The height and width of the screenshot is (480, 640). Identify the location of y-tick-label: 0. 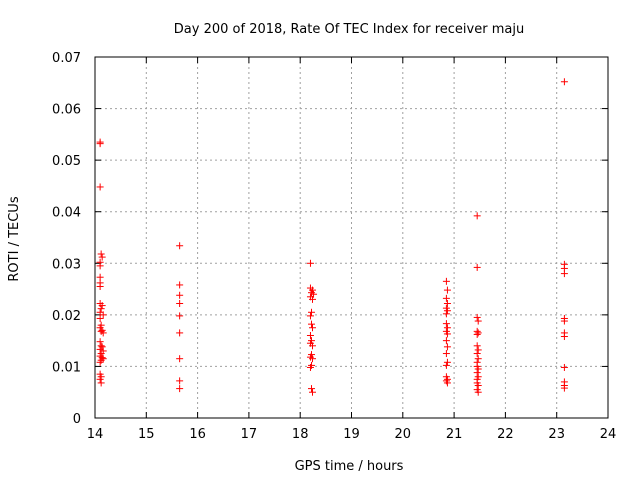
(77, 419).